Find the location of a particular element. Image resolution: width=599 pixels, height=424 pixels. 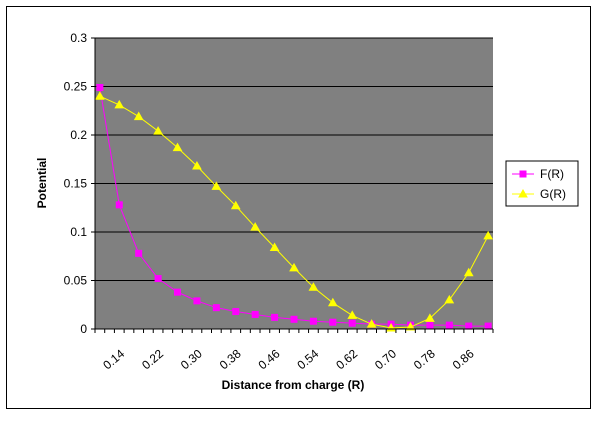

y-axis-title: Potential is located at coordinates (42, 183).